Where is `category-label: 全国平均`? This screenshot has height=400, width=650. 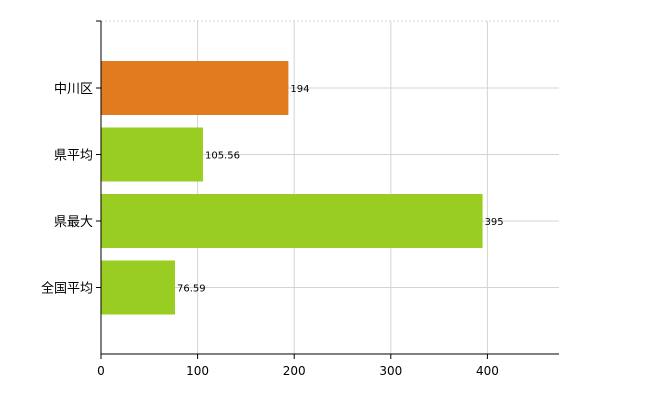 category-label: 全国平均 is located at coordinates (67, 289).